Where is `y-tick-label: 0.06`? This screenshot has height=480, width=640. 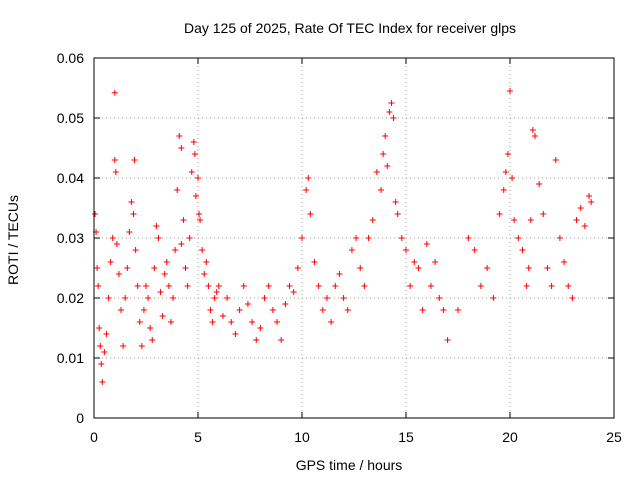 y-tick-label: 0.06 is located at coordinates (70, 58).